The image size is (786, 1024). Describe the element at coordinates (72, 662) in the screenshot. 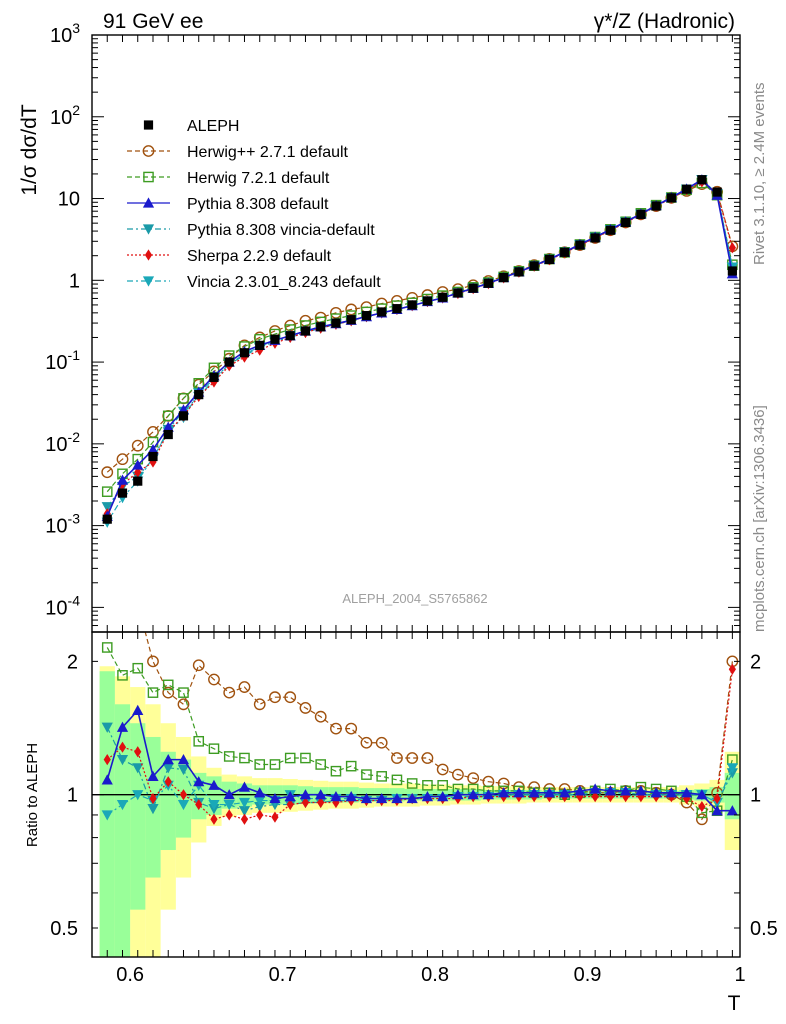

I see `ratio-y-tick-label-left: 2` at that location.